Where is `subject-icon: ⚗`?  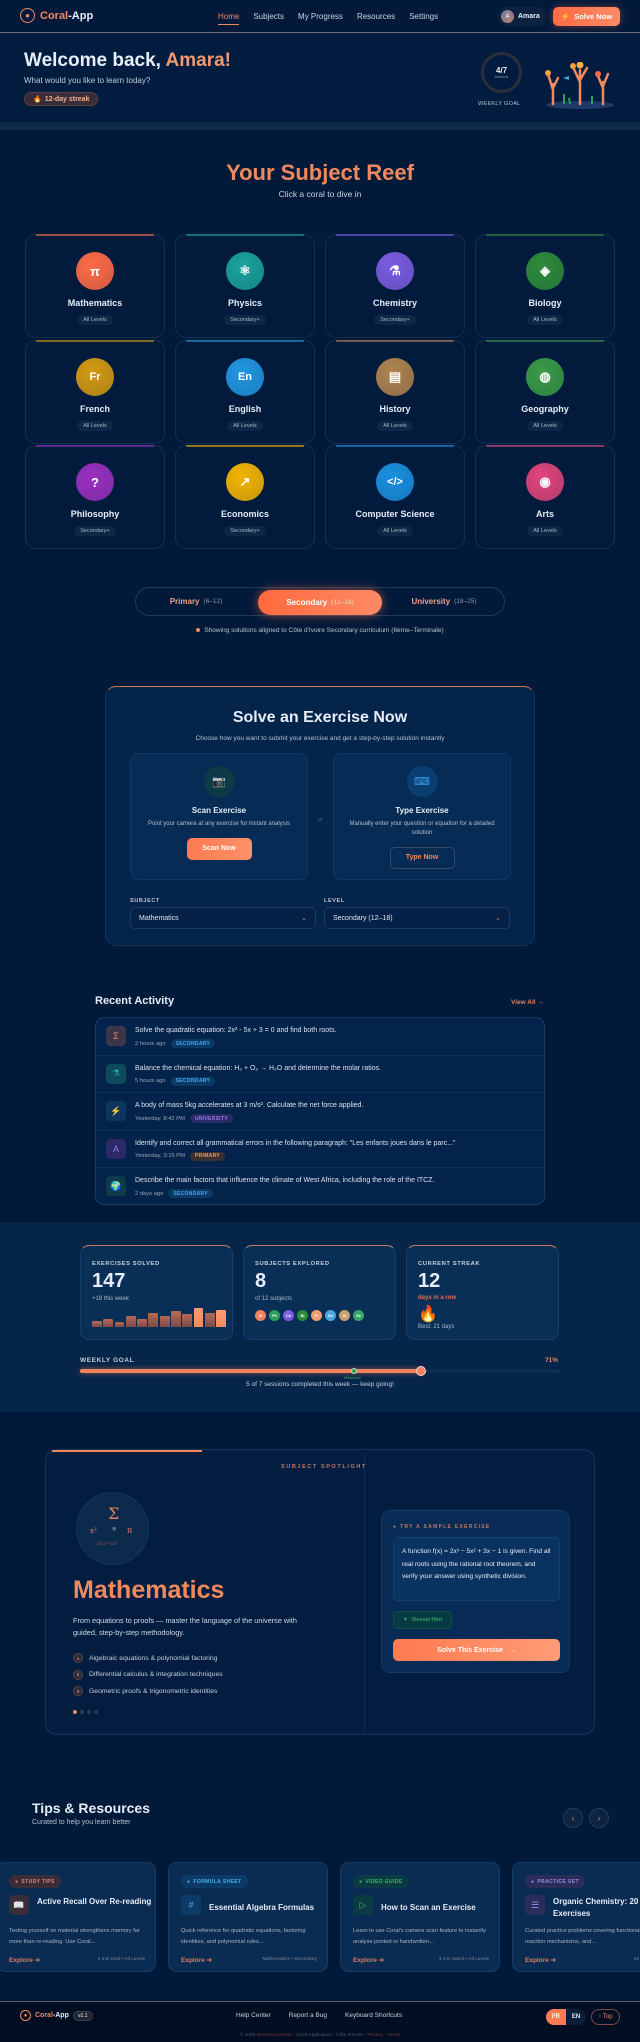 subject-icon: ⚗ is located at coordinates (395, 271).